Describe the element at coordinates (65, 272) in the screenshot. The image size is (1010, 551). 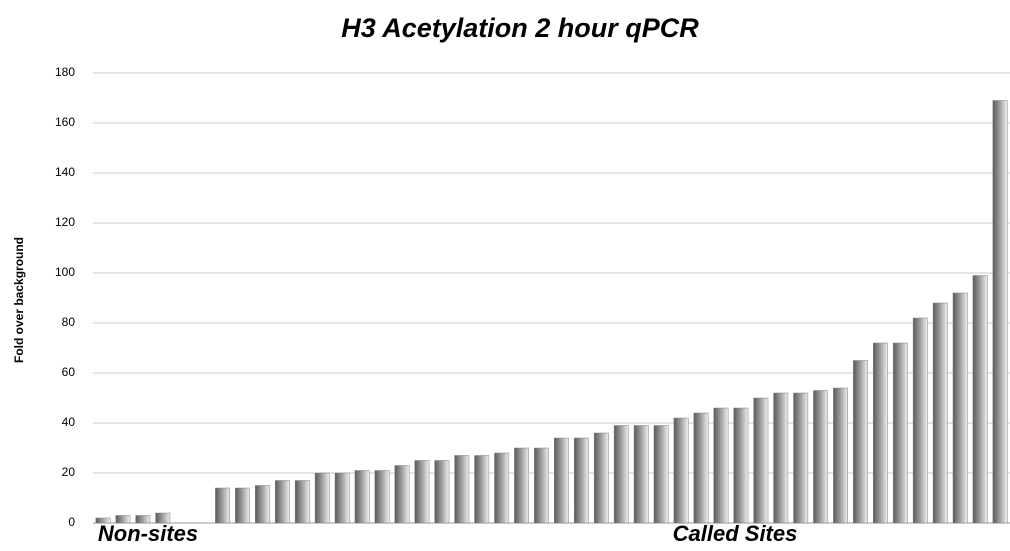
I see `y-tick-label: 100` at that location.